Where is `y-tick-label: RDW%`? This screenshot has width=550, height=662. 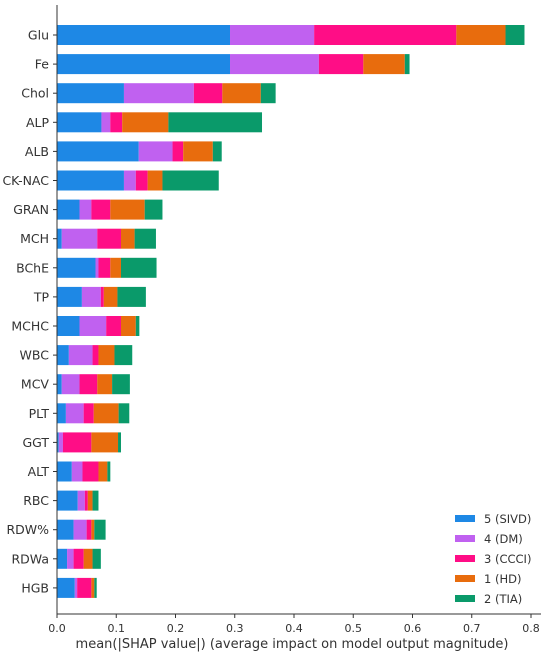 y-tick-label: RDW% is located at coordinates (27, 529).